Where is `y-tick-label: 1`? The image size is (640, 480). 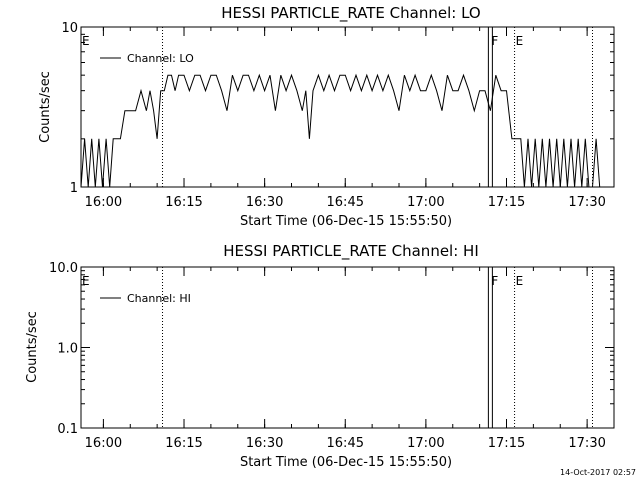 y-tick-label: 1 is located at coordinates (74, 188).